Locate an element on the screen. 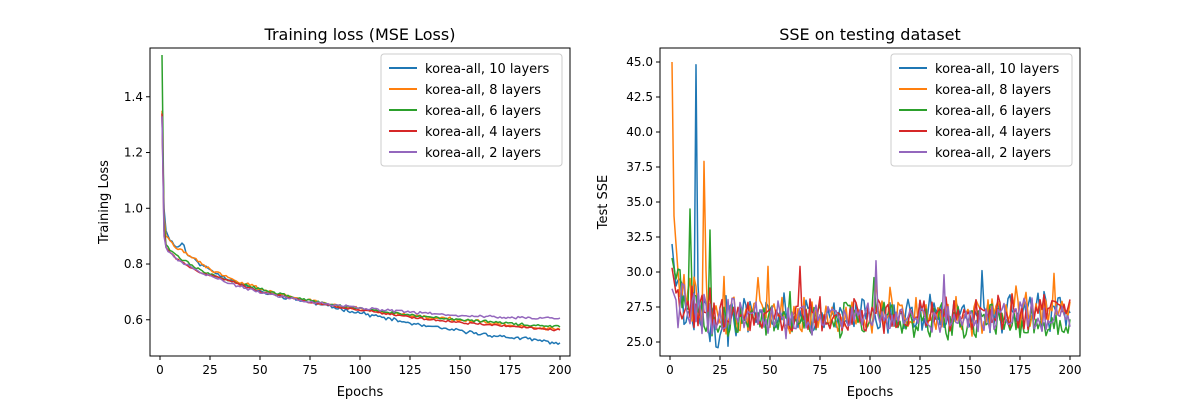 The height and width of the screenshot is (400, 1200). y-tick-label: 1.4 is located at coordinates (133, 97).